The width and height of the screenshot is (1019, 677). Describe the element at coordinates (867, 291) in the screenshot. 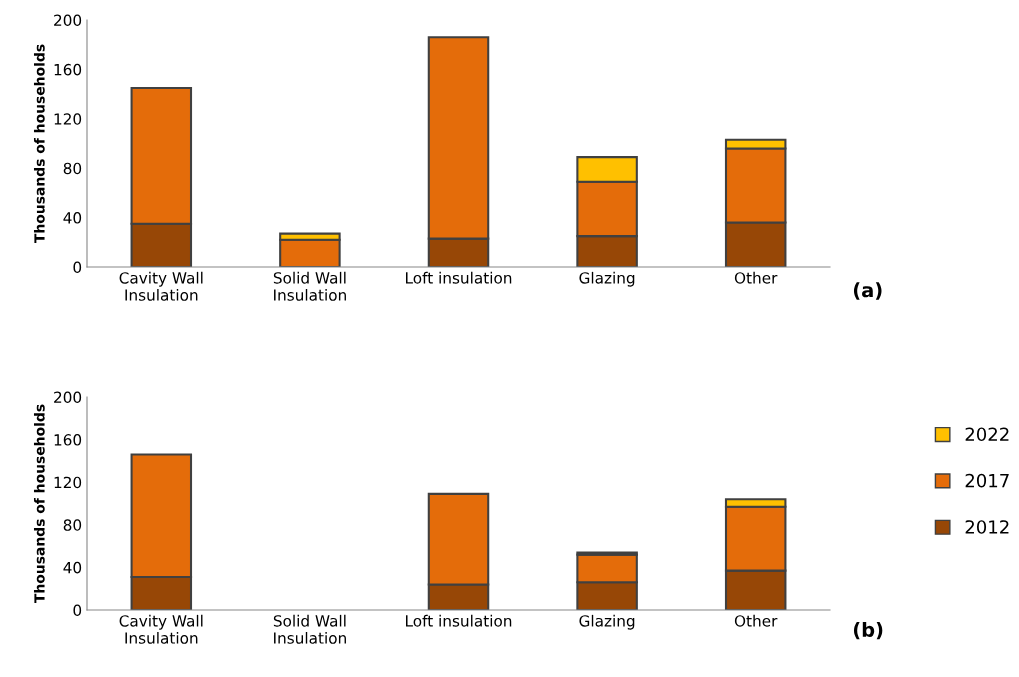

I see `text: (a)` at that location.